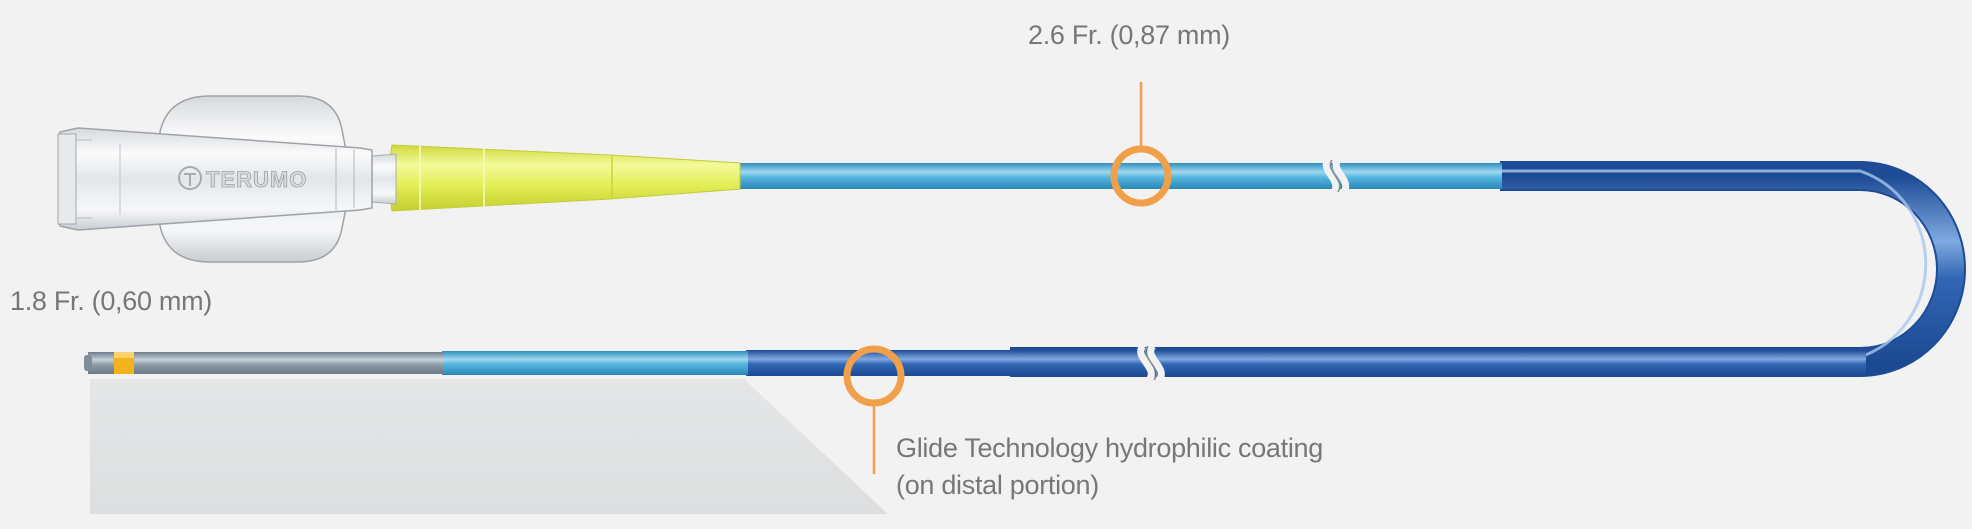 This screenshot has width=1972, height=529. I want to click on strain-relief, so click(564, 178).